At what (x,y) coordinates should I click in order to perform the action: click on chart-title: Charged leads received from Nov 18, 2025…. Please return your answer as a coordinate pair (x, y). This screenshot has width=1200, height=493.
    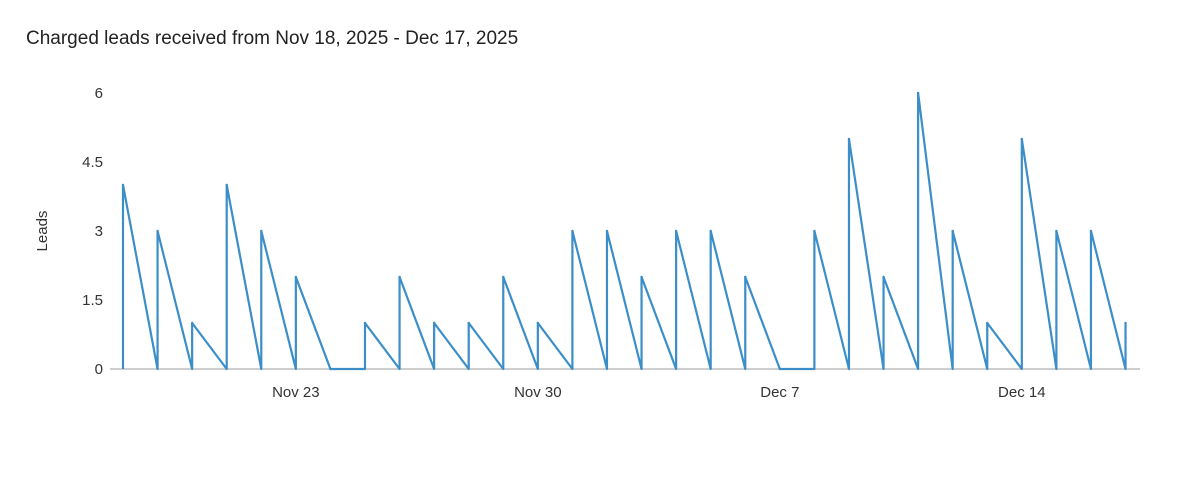
    Looking at the image, I should click on (272, 38).